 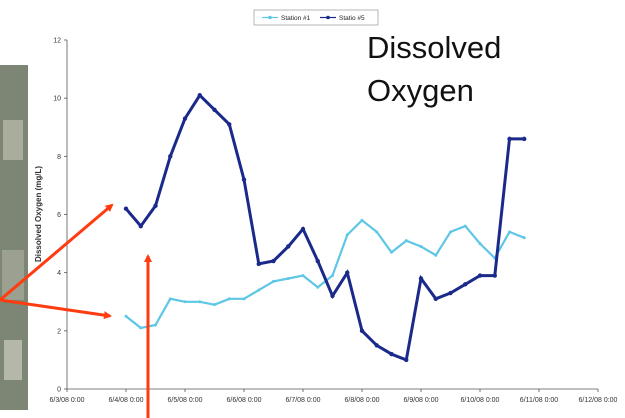 I want to click on x-tick-label: 6/10/08 0:00, so click(x=480, y=400).